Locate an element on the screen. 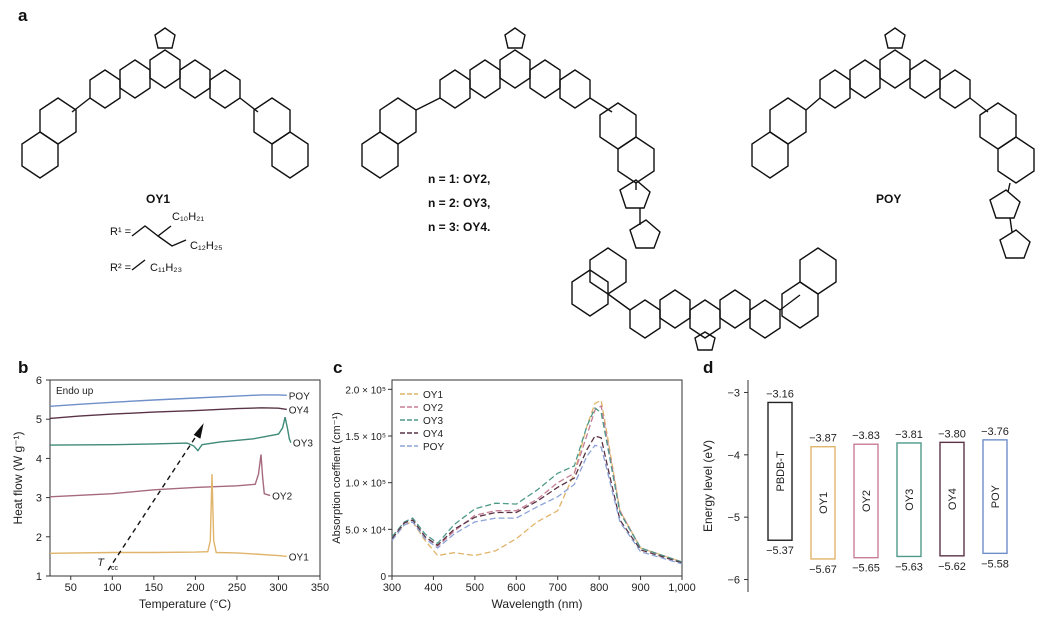 This screenshot has height=625, width=1055. y-tick-label: 4 is located at coordinates (39, 459).